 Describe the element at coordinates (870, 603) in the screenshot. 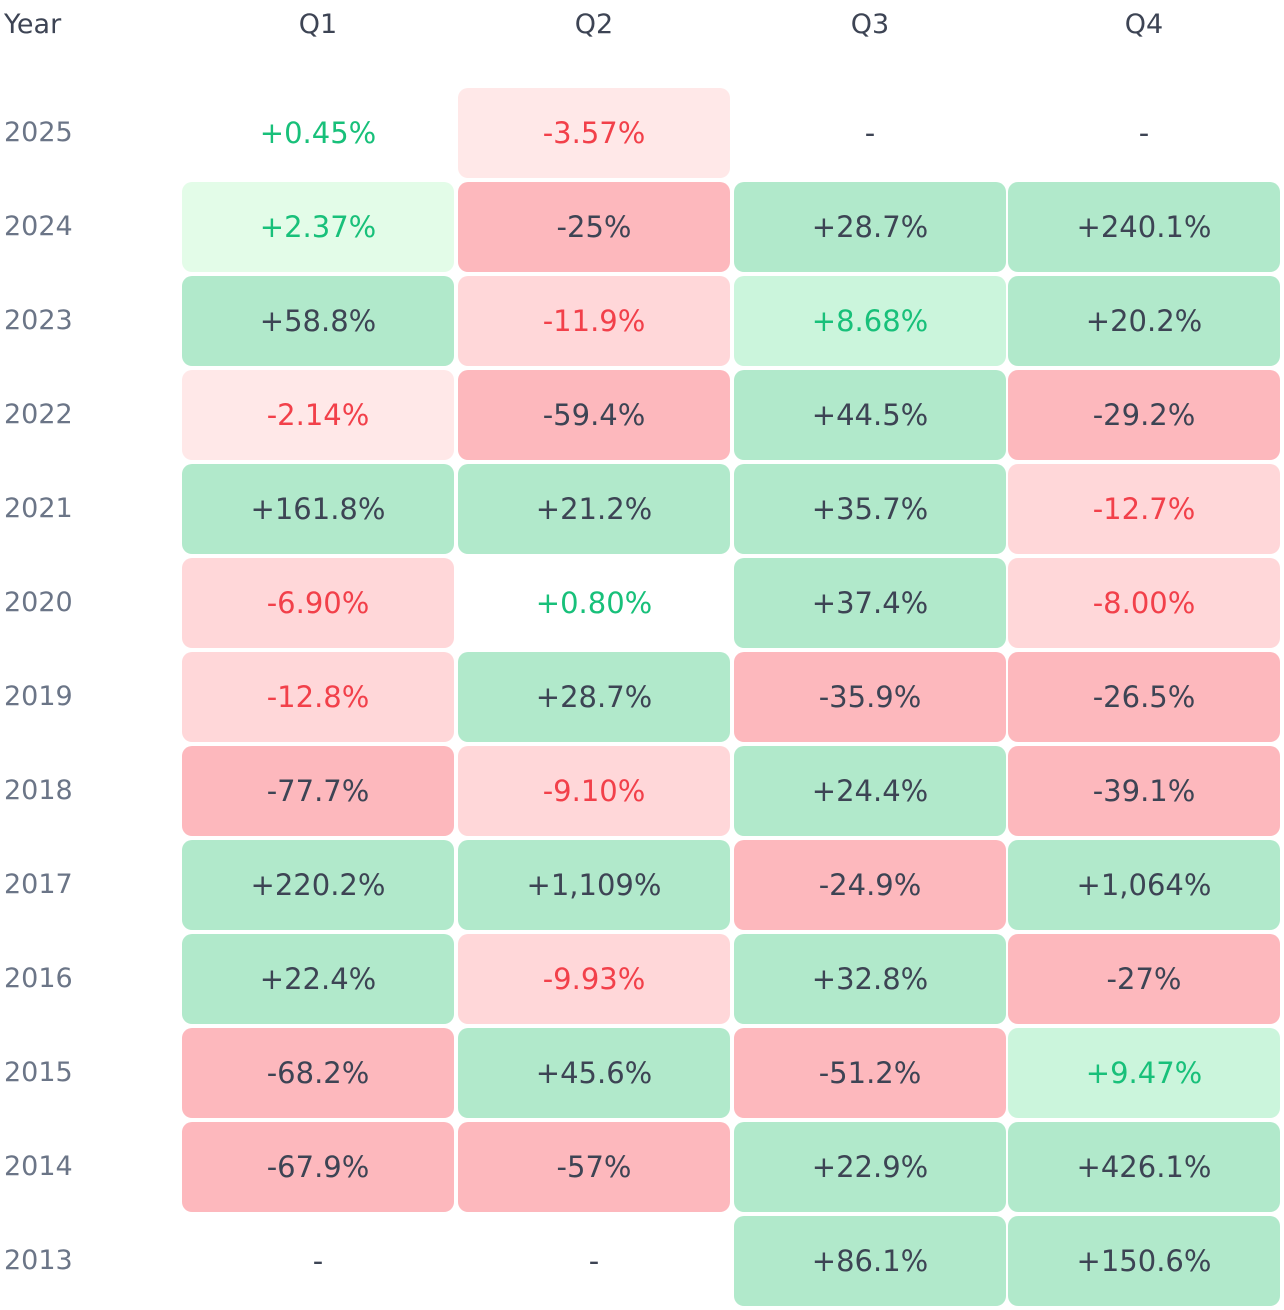

I see `heatmap-cell-2020-q3: +37.4%` at that location.